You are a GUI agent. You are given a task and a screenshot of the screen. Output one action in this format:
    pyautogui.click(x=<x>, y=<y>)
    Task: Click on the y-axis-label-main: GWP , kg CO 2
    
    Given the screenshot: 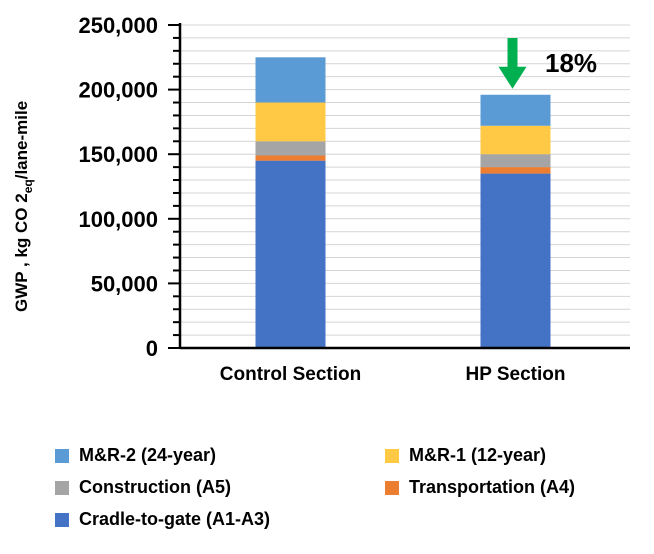 What is the action you would take?
    pyautogui.click(x=21, y=252)
    